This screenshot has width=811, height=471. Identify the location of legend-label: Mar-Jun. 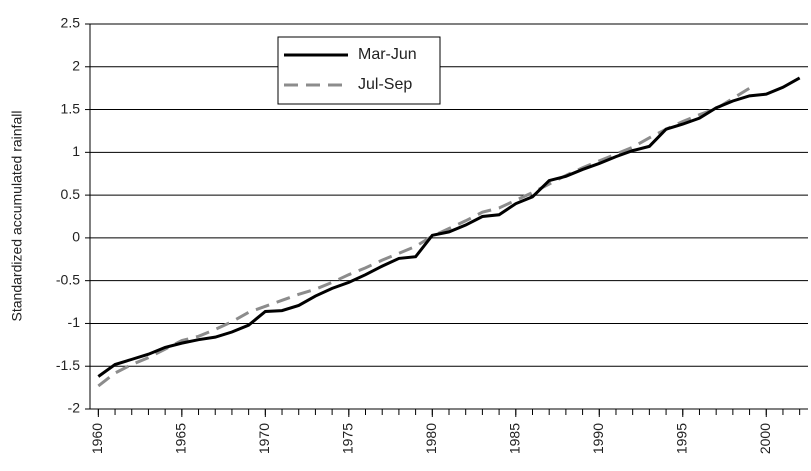
(387, 54).